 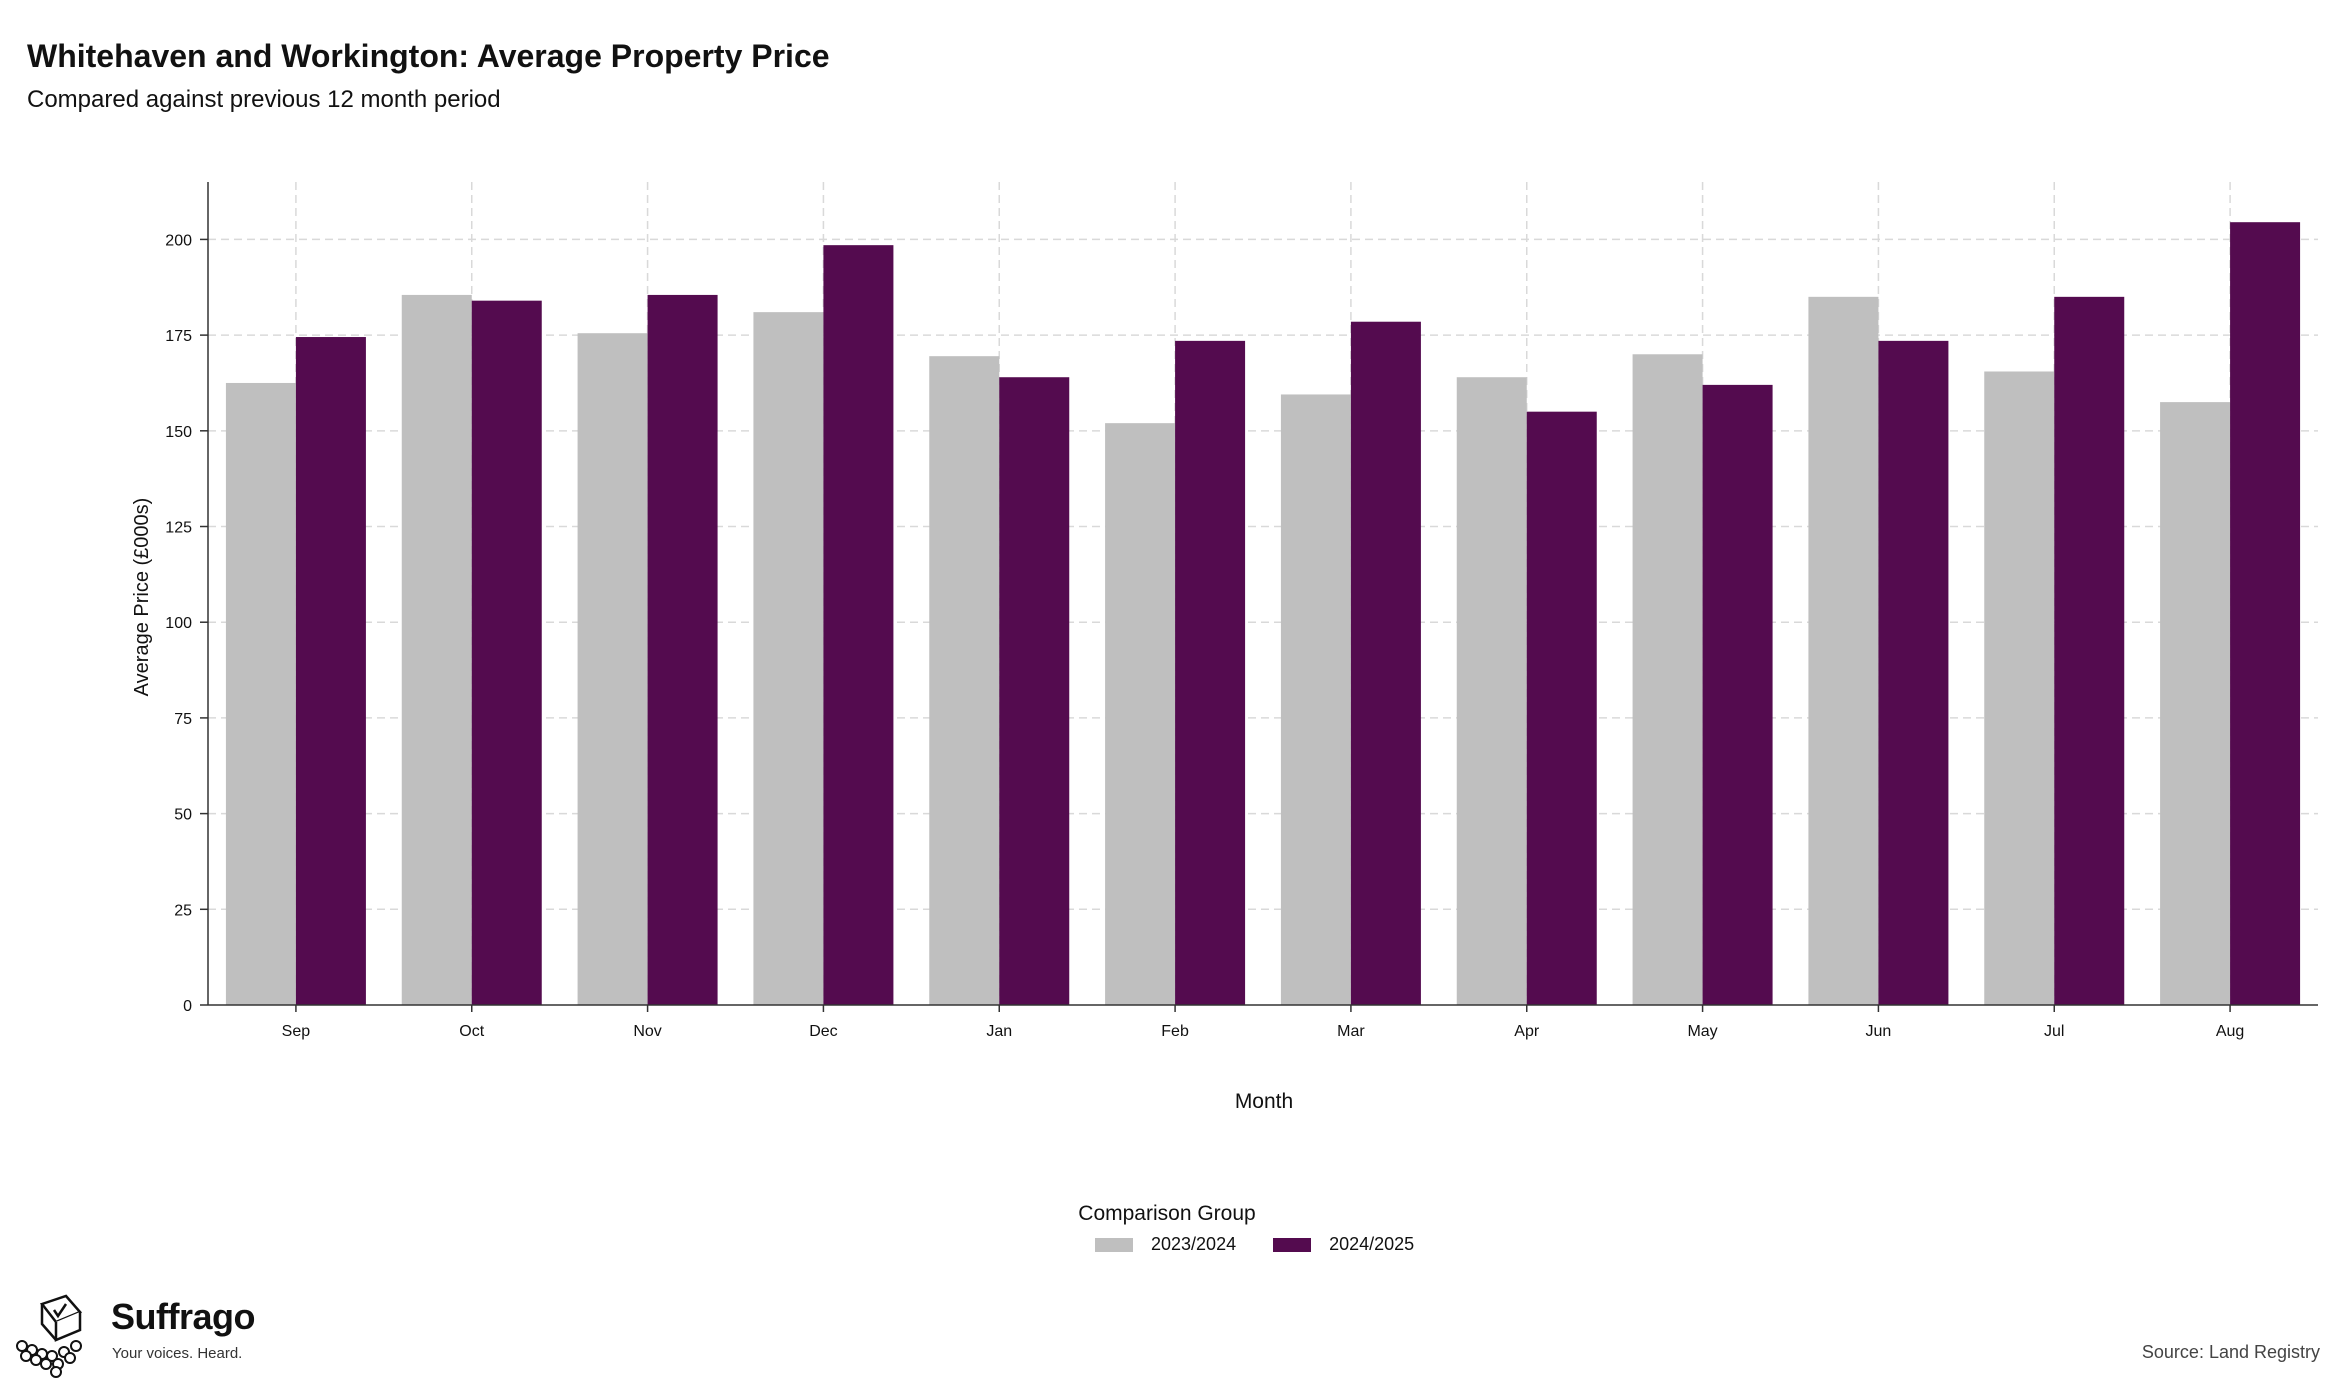 What do you see at coordinates (178, 240) in the screenshot?
I see `y-tick-label: 200` at bounding box center [178, 240].